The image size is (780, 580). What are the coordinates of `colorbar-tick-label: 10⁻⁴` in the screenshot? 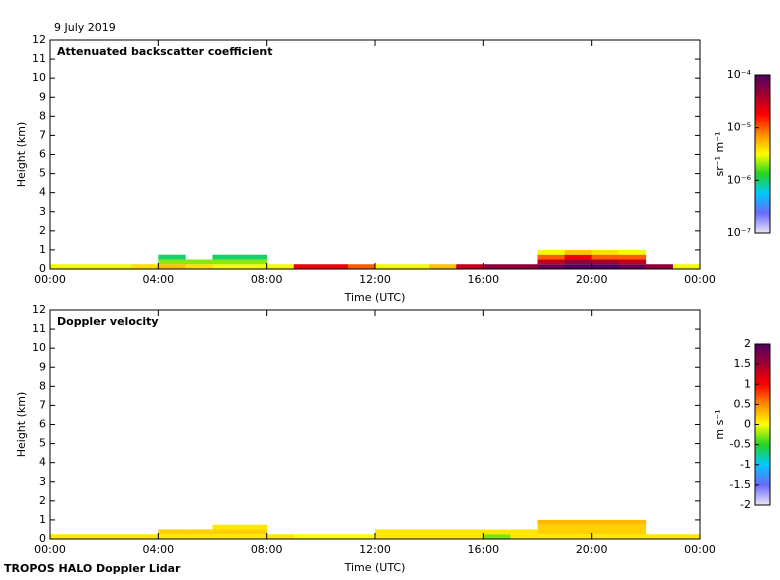 It's located at (739, 74).